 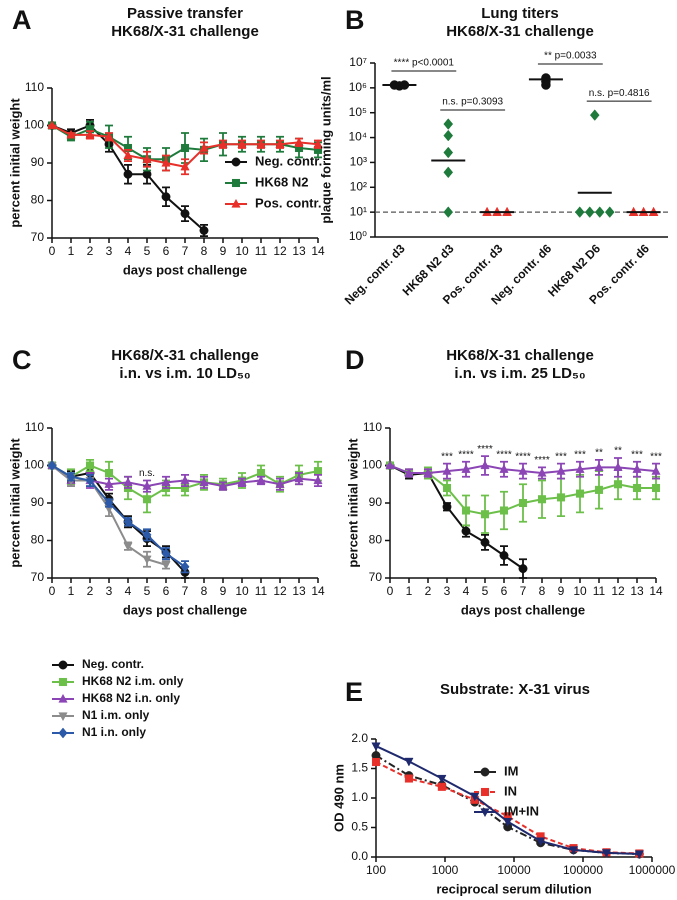 What do you see at coordinates (38, 200) in the screenshot?
I see `y-tick-label: 80` at bounding box center [38, 200].